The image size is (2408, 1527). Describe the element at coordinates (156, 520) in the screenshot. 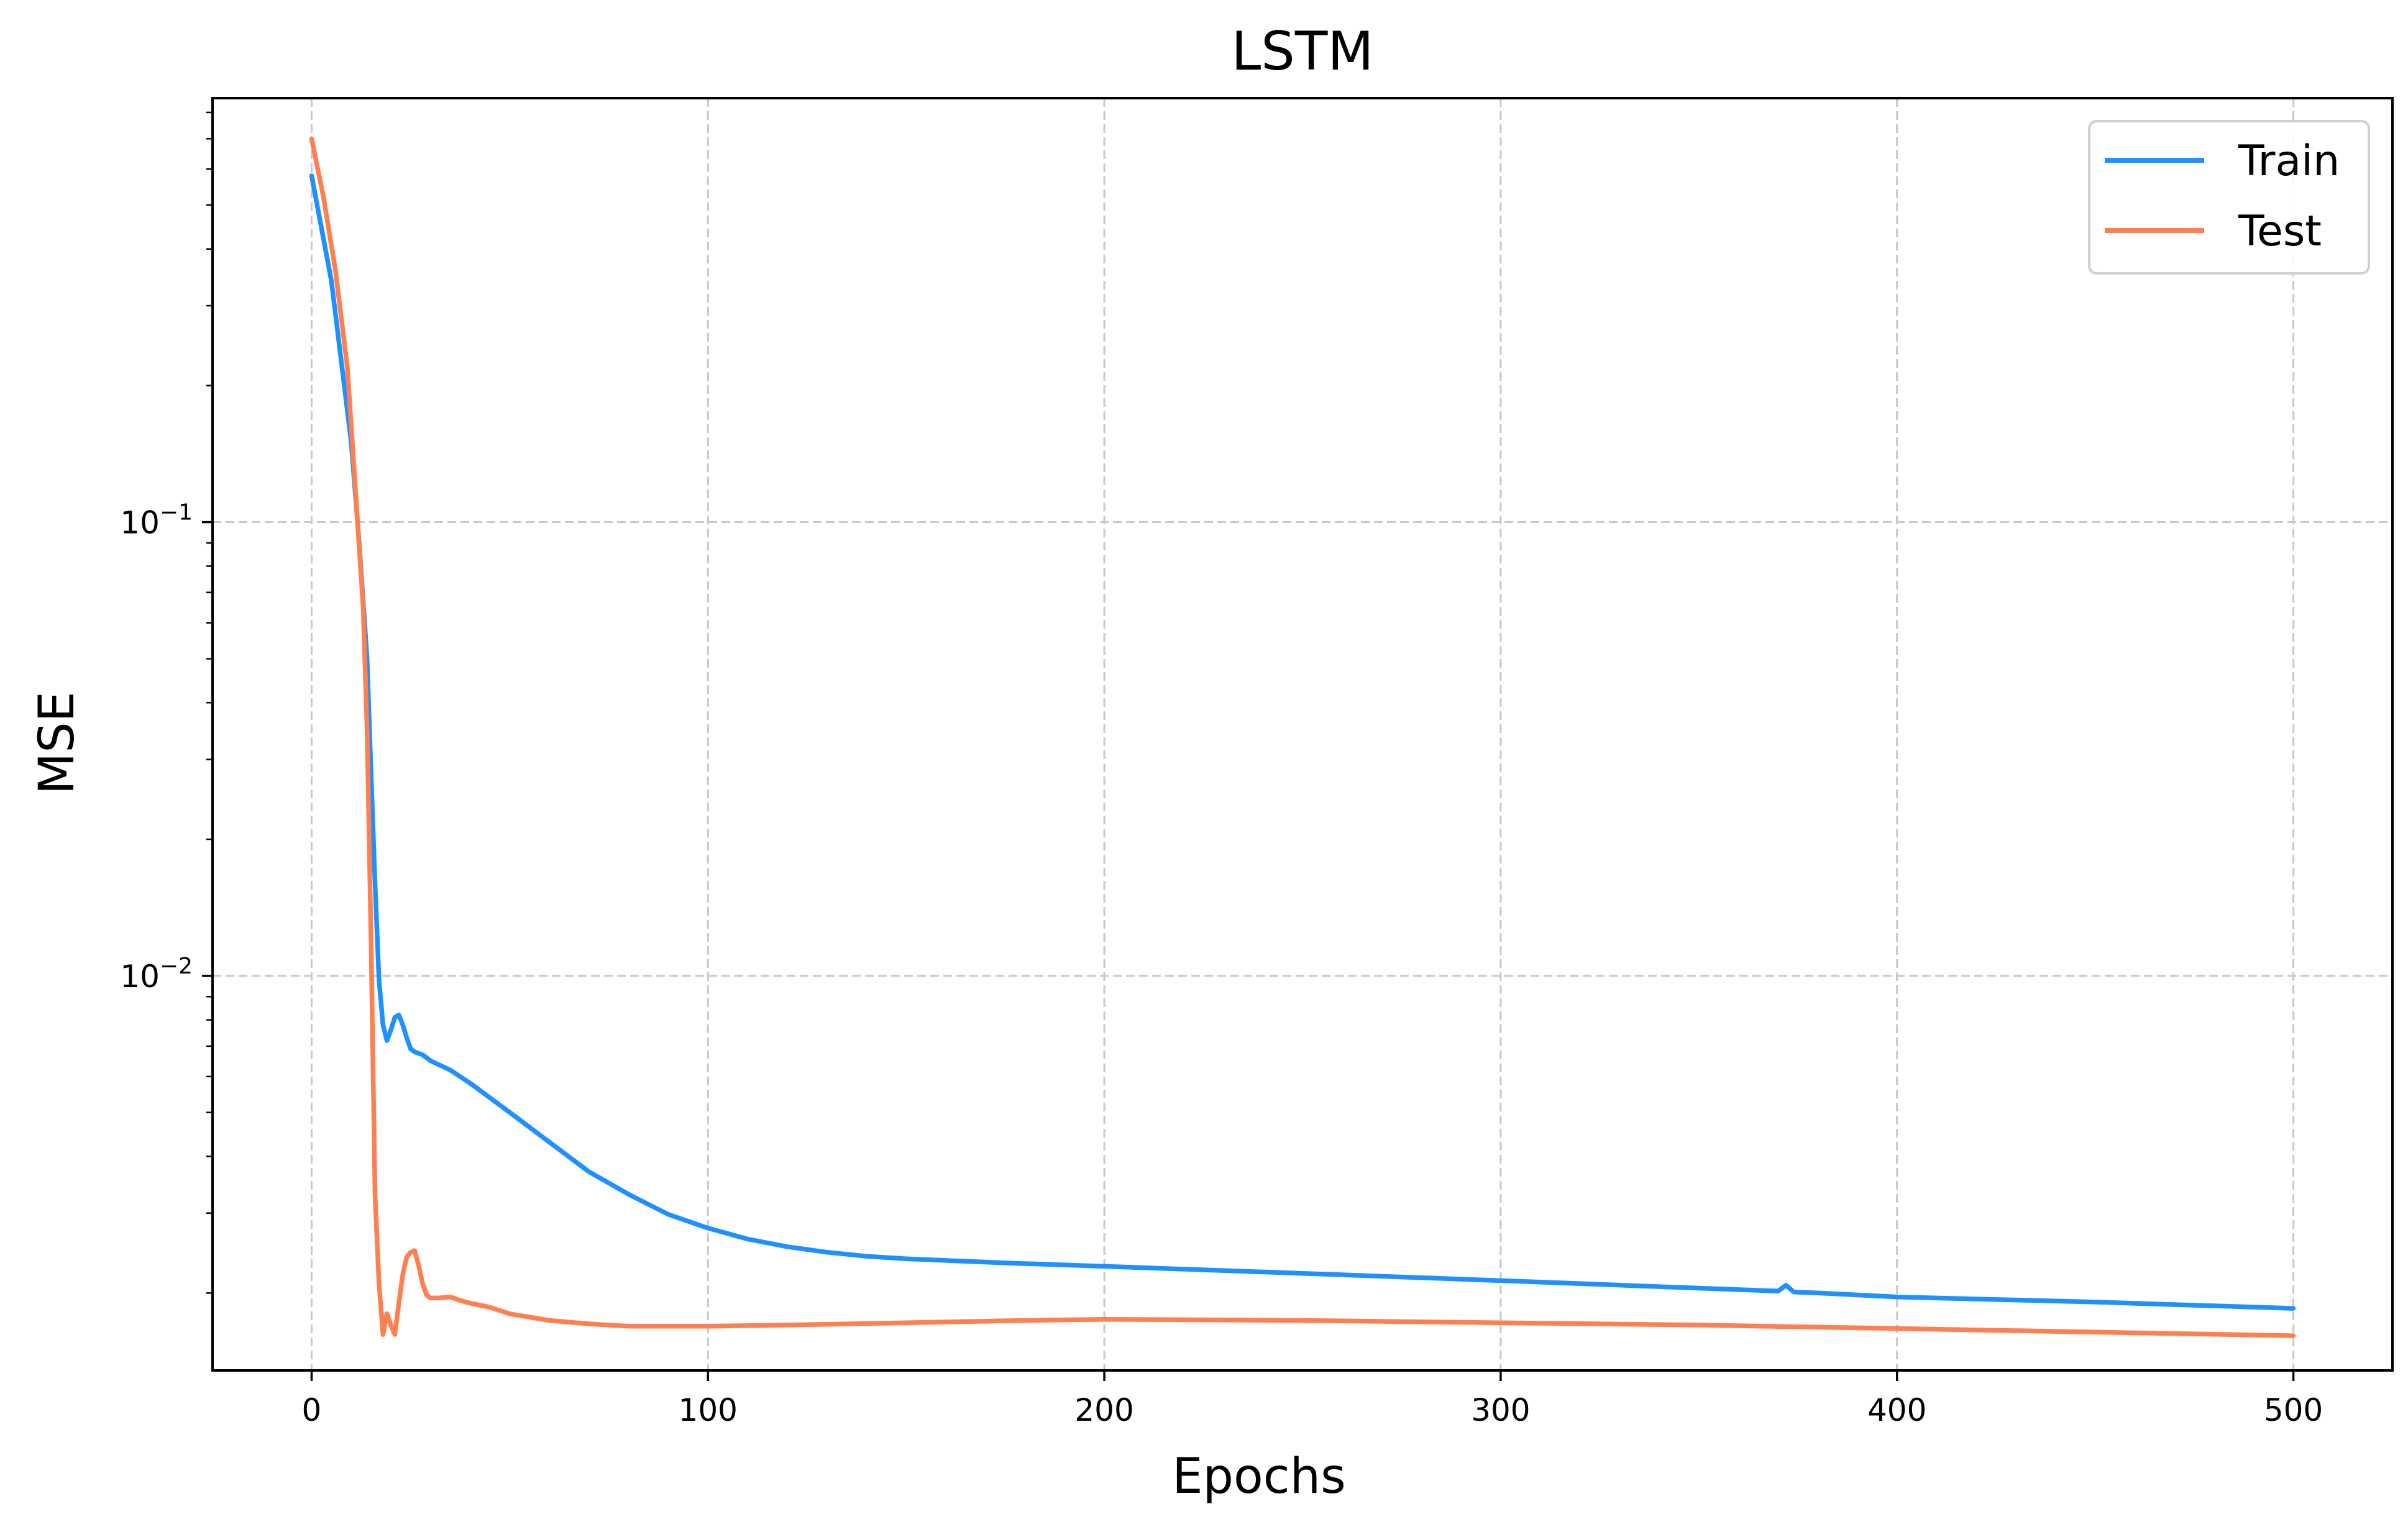

I see `y-tick-label: 10⁻¹` at that location.